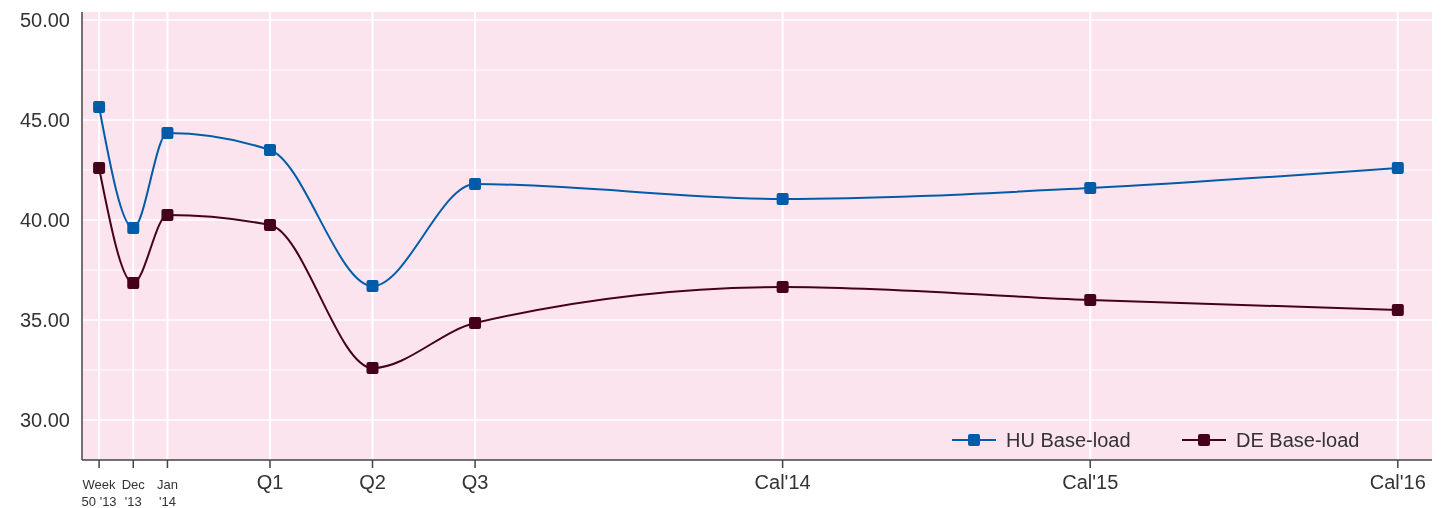  What do you see at coordinates (270, 482) in the screenshot?
I see `x-tick-label: Q1` at bounding box center [270, 482].